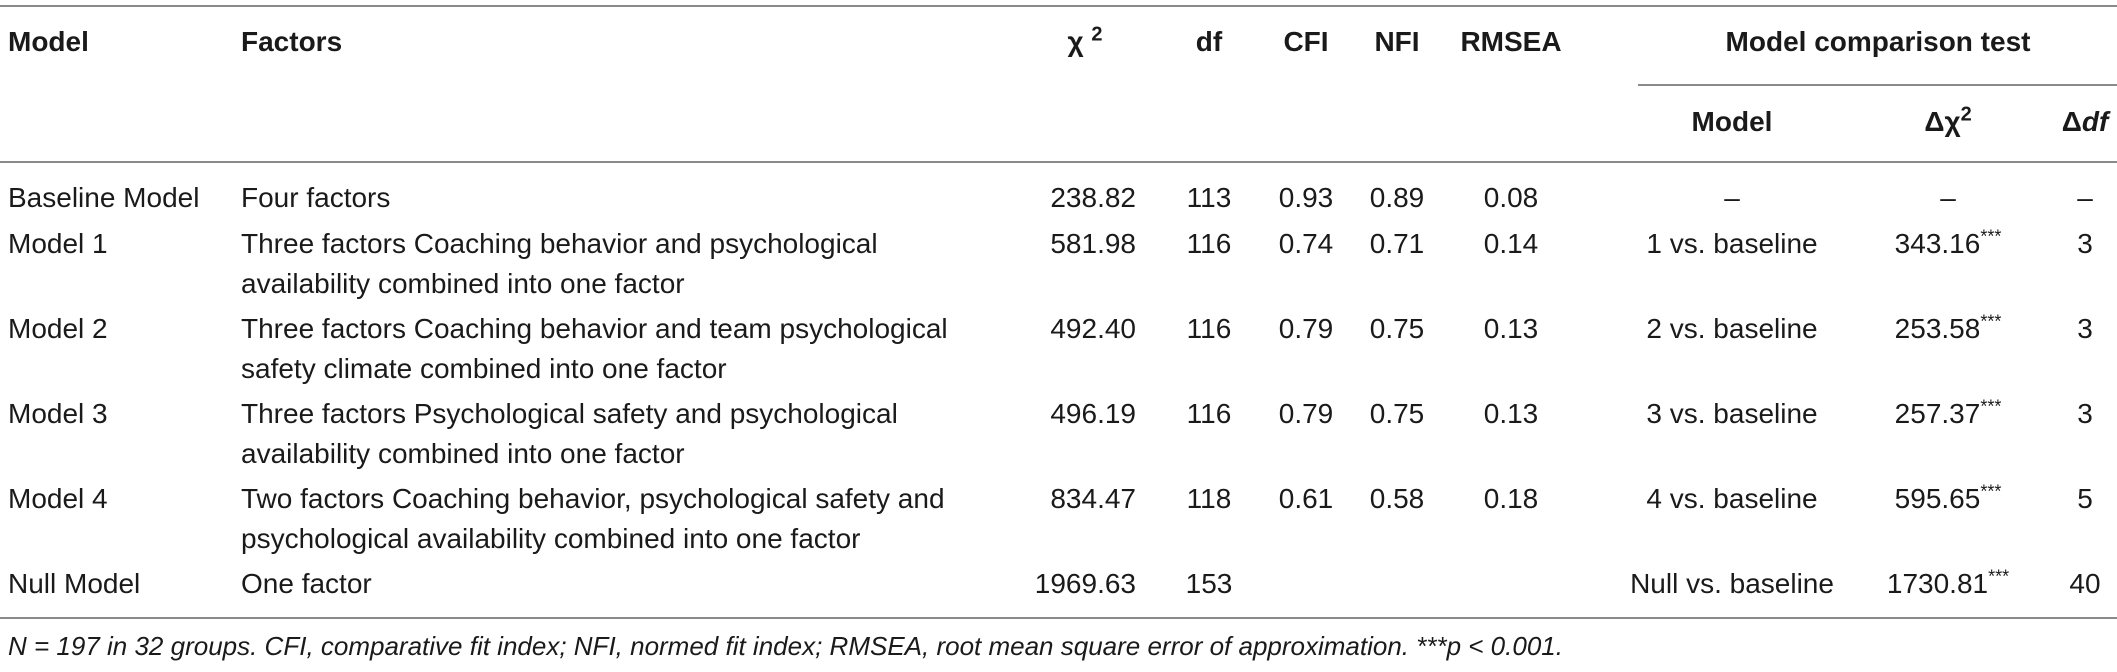 The width and height of the screenshot is (2117, 672). What do you see at coordinates (2095, 121) in the screenshot?
I see `header-delta-df-italic: df` at bounding box center [2095, 121].